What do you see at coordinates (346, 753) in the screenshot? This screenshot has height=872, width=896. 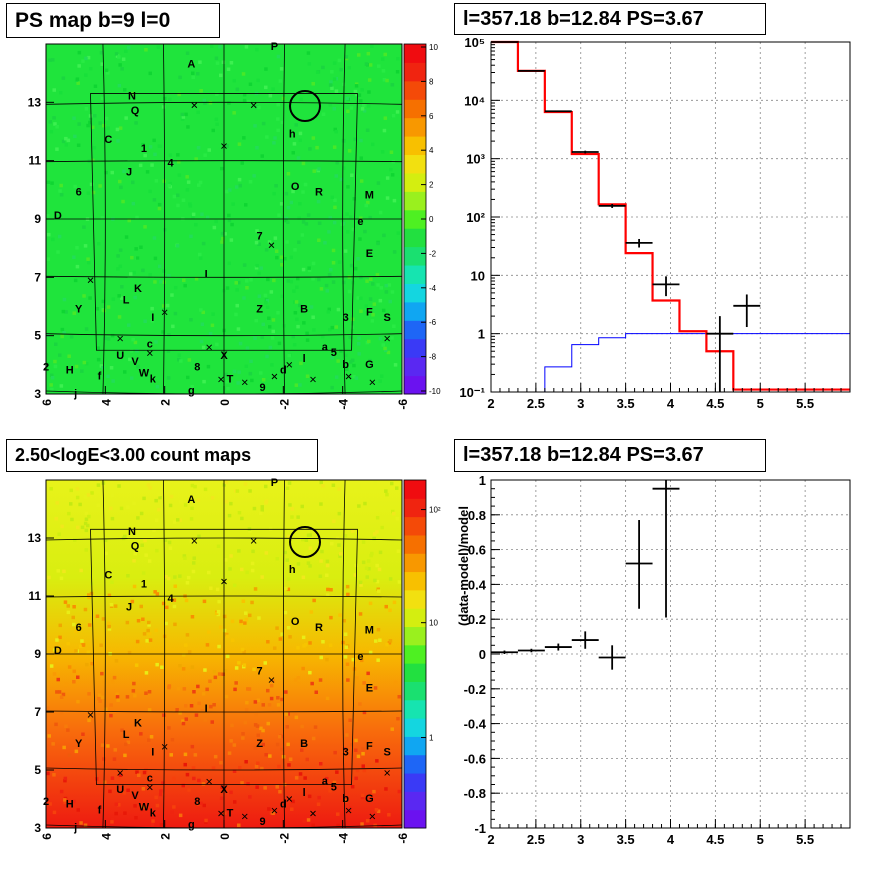 I see `map2-source-label: 3` at bounding box center [346, 753].